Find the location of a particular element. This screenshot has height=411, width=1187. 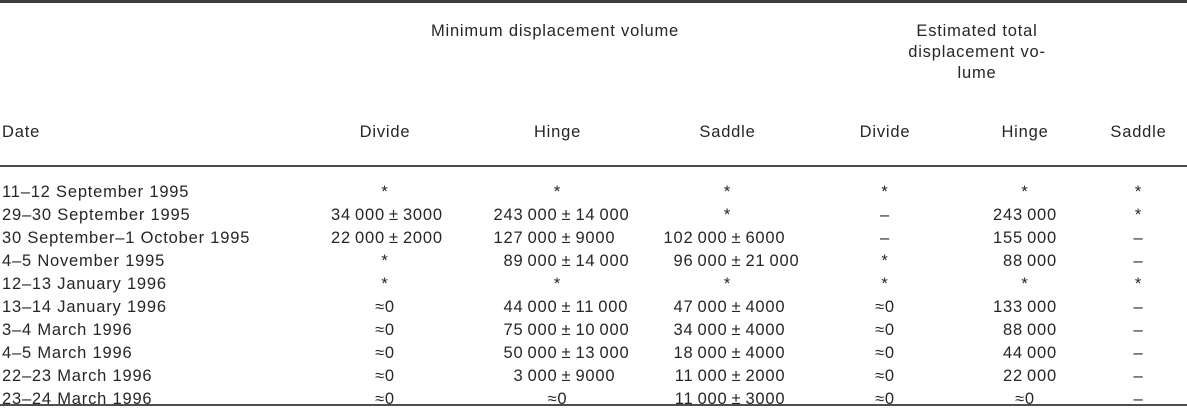

table-cell: 34 000 ± 3000 is located at coordinates (385, 215).